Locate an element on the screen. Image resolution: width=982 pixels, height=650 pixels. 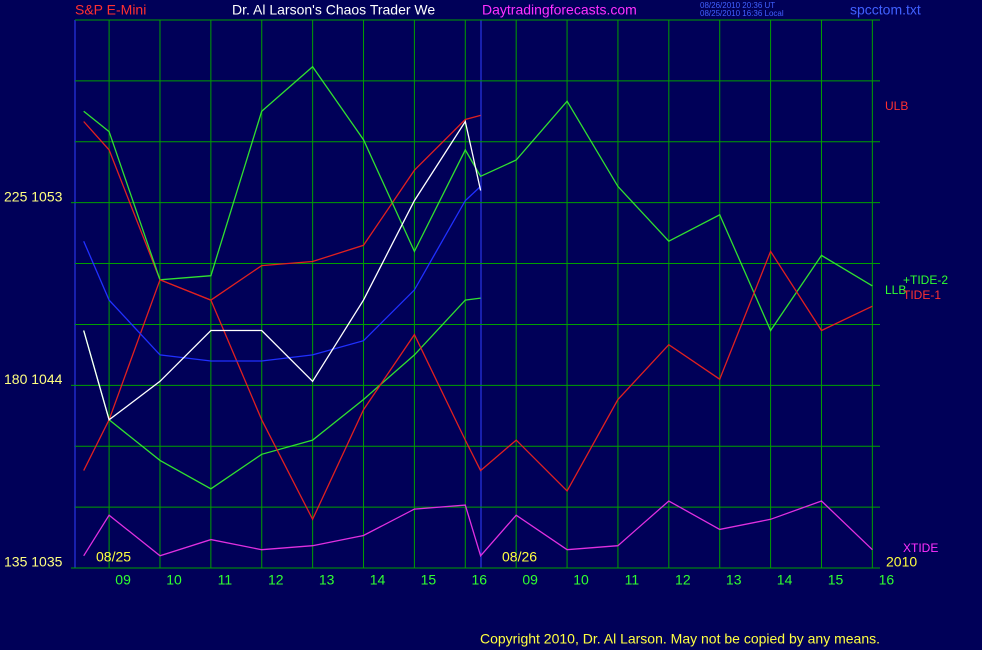
series-label: ULB is located at coordinates (896, 106).